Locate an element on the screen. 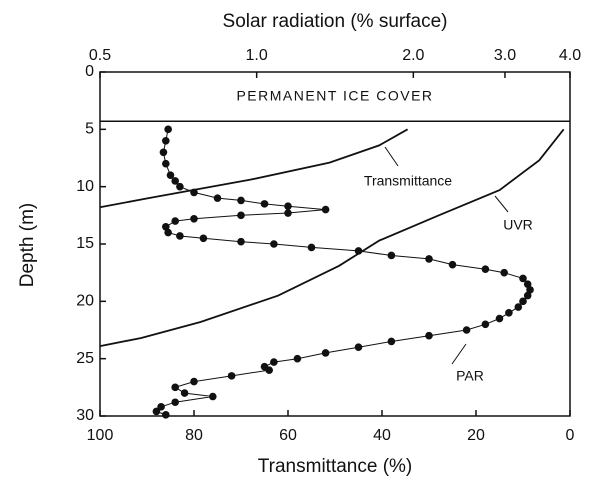 The width and height of the screenshot is (593, 484). x2-tick-label: 3.0 is located at coordinates (505, 55).